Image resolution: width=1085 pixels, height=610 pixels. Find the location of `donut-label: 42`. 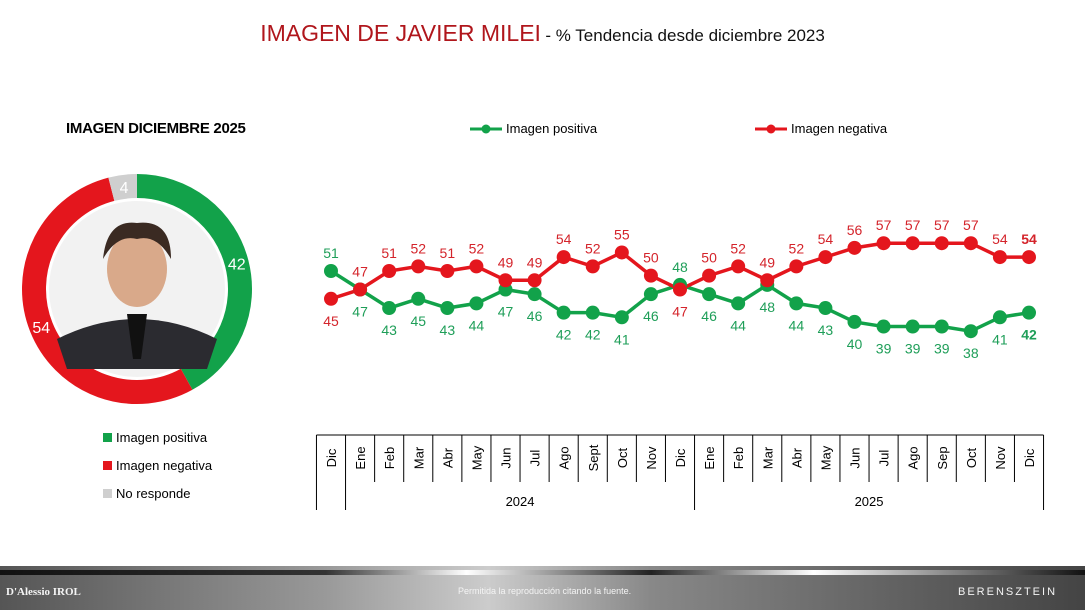

donut-label: 42 is located at coordinates (237, 264).